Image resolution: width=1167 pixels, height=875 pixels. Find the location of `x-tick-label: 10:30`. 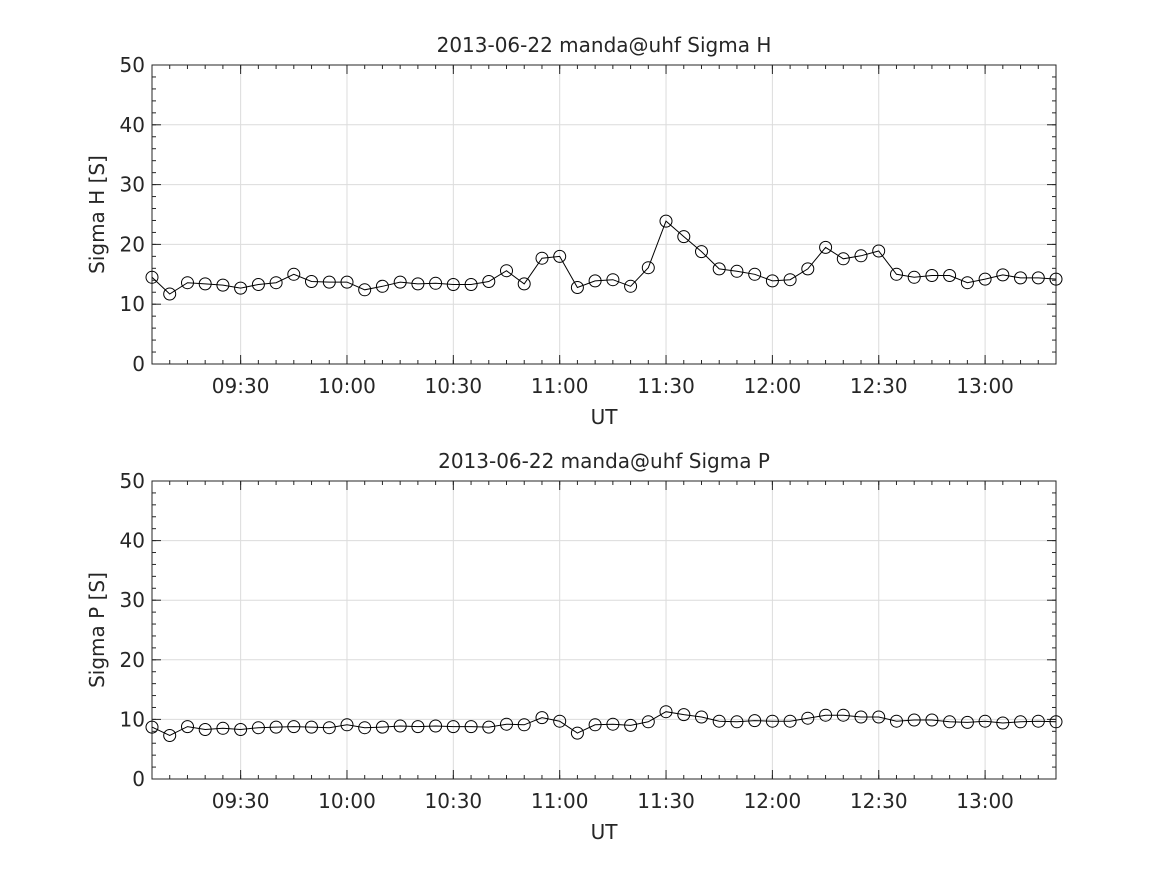

x-tick-label: 10:30 is located at coordinates (454, 386).